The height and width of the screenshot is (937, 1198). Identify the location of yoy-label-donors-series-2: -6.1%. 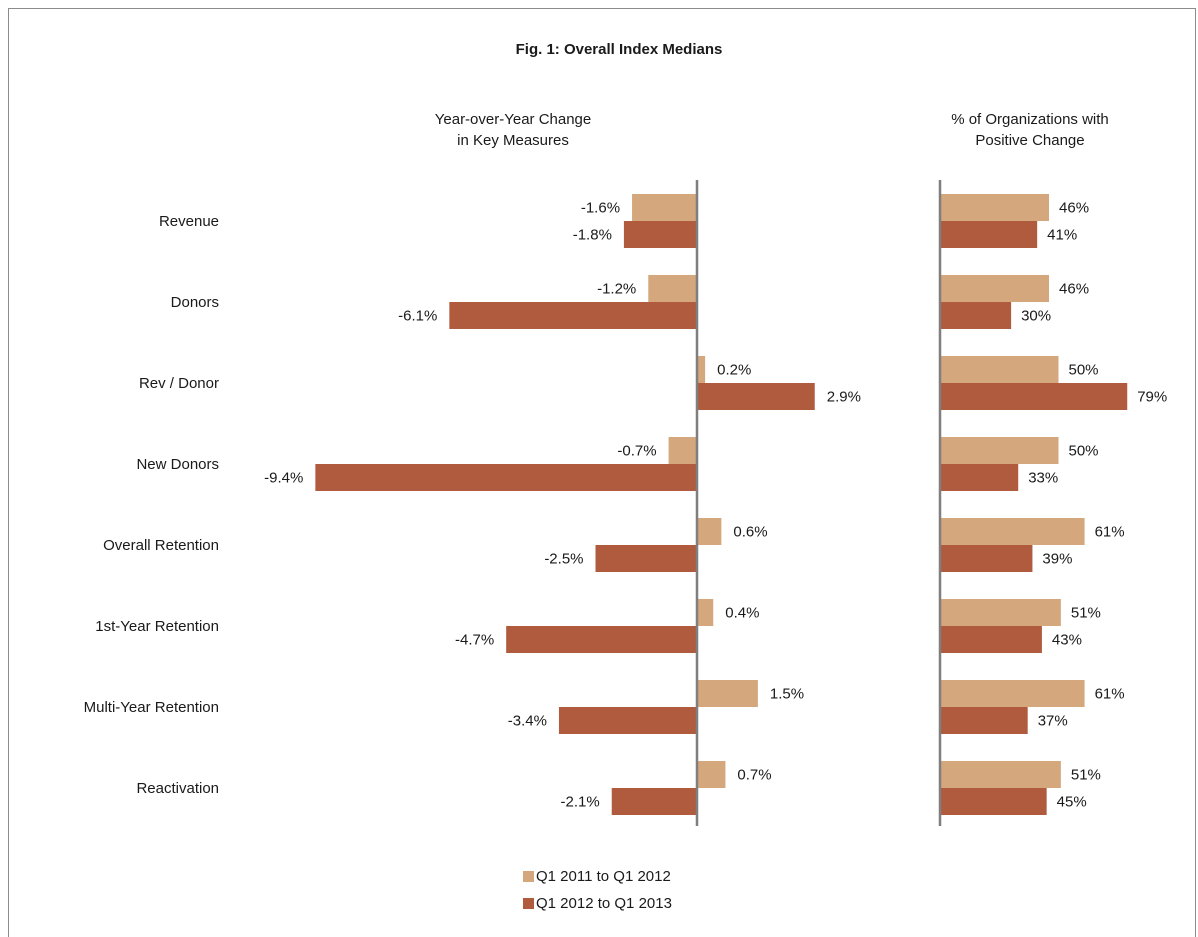
(417, 316).